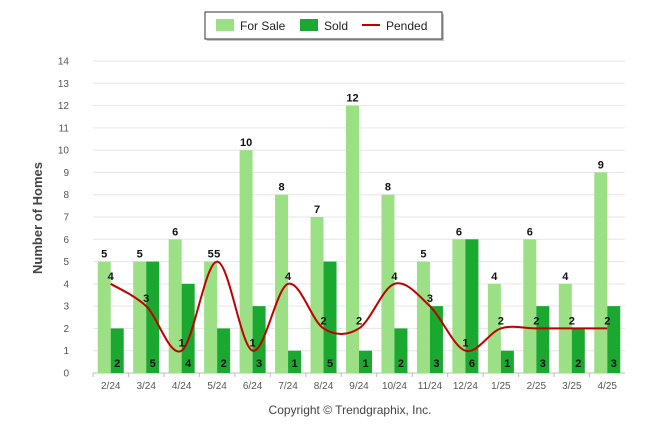 The image size is (646, 434). What do you see at coordinates (336, 26) in the screenshot?
I see `legend-label-sold: Sold` at bounding box center [336, 26].